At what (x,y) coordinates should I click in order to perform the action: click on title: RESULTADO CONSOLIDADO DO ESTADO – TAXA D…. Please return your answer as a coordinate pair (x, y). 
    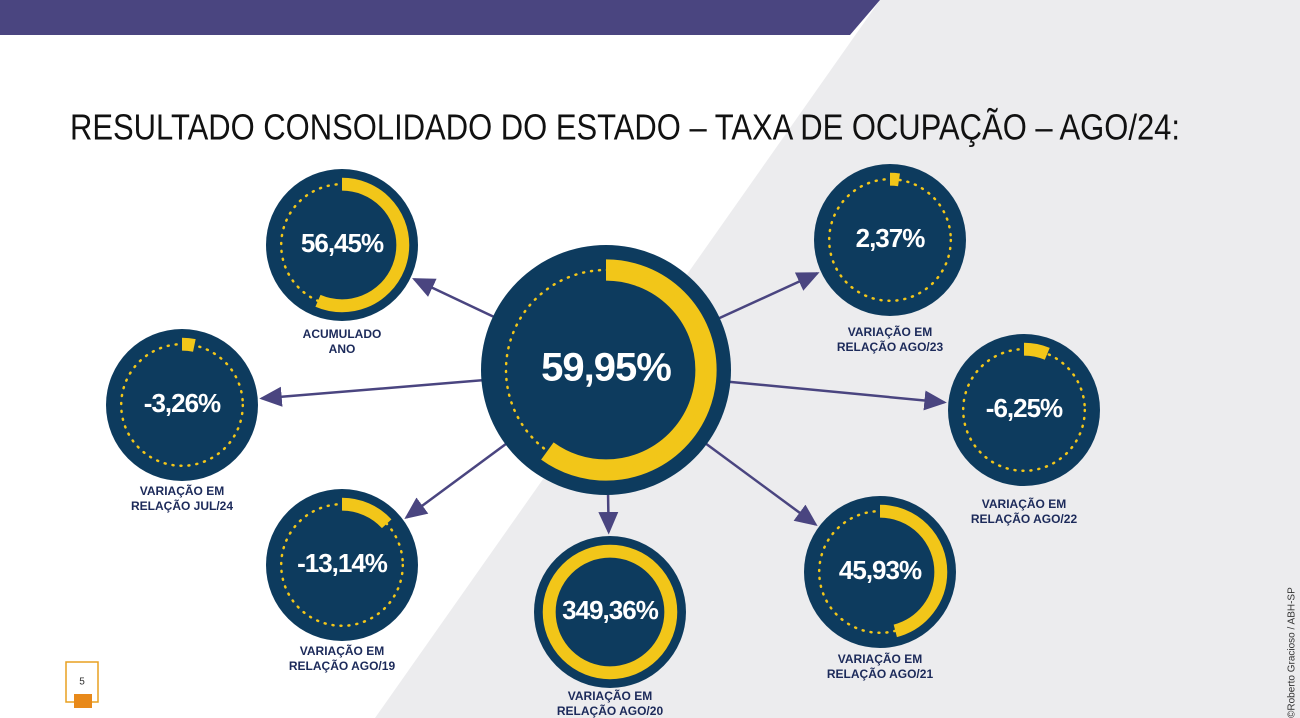
    Looking at the image, I should click on (625, 127).